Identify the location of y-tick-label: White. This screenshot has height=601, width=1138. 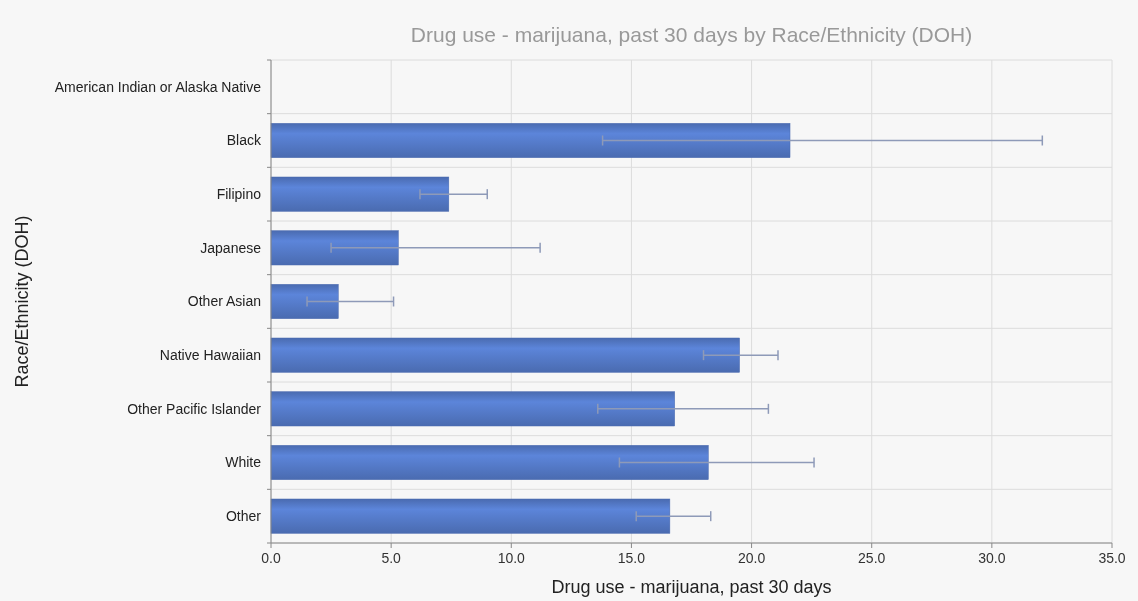
(243, 462).